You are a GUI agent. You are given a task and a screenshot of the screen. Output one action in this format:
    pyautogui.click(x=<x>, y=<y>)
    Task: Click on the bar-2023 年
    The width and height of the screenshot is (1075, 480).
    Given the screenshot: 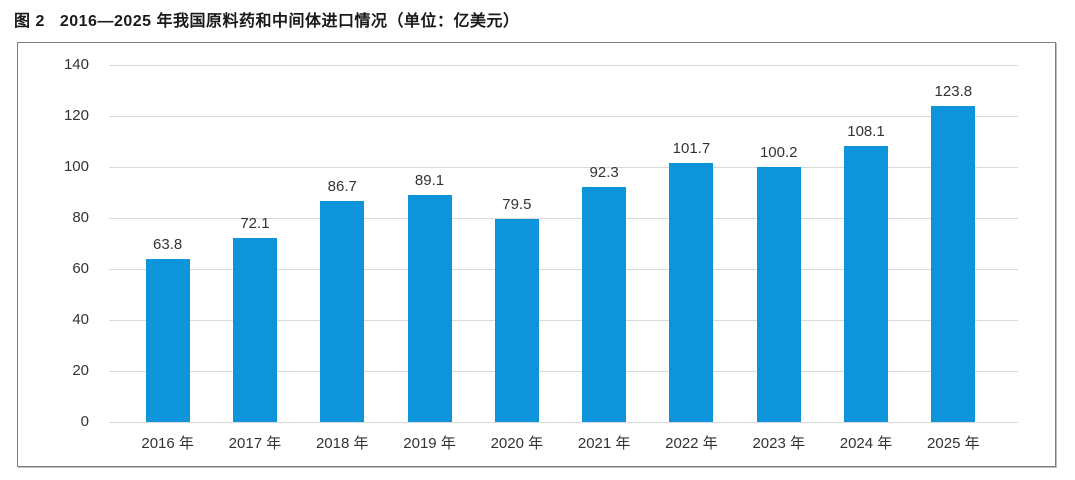 What is the action you would take?
    pyautogui.click(x=778, y=294)
    